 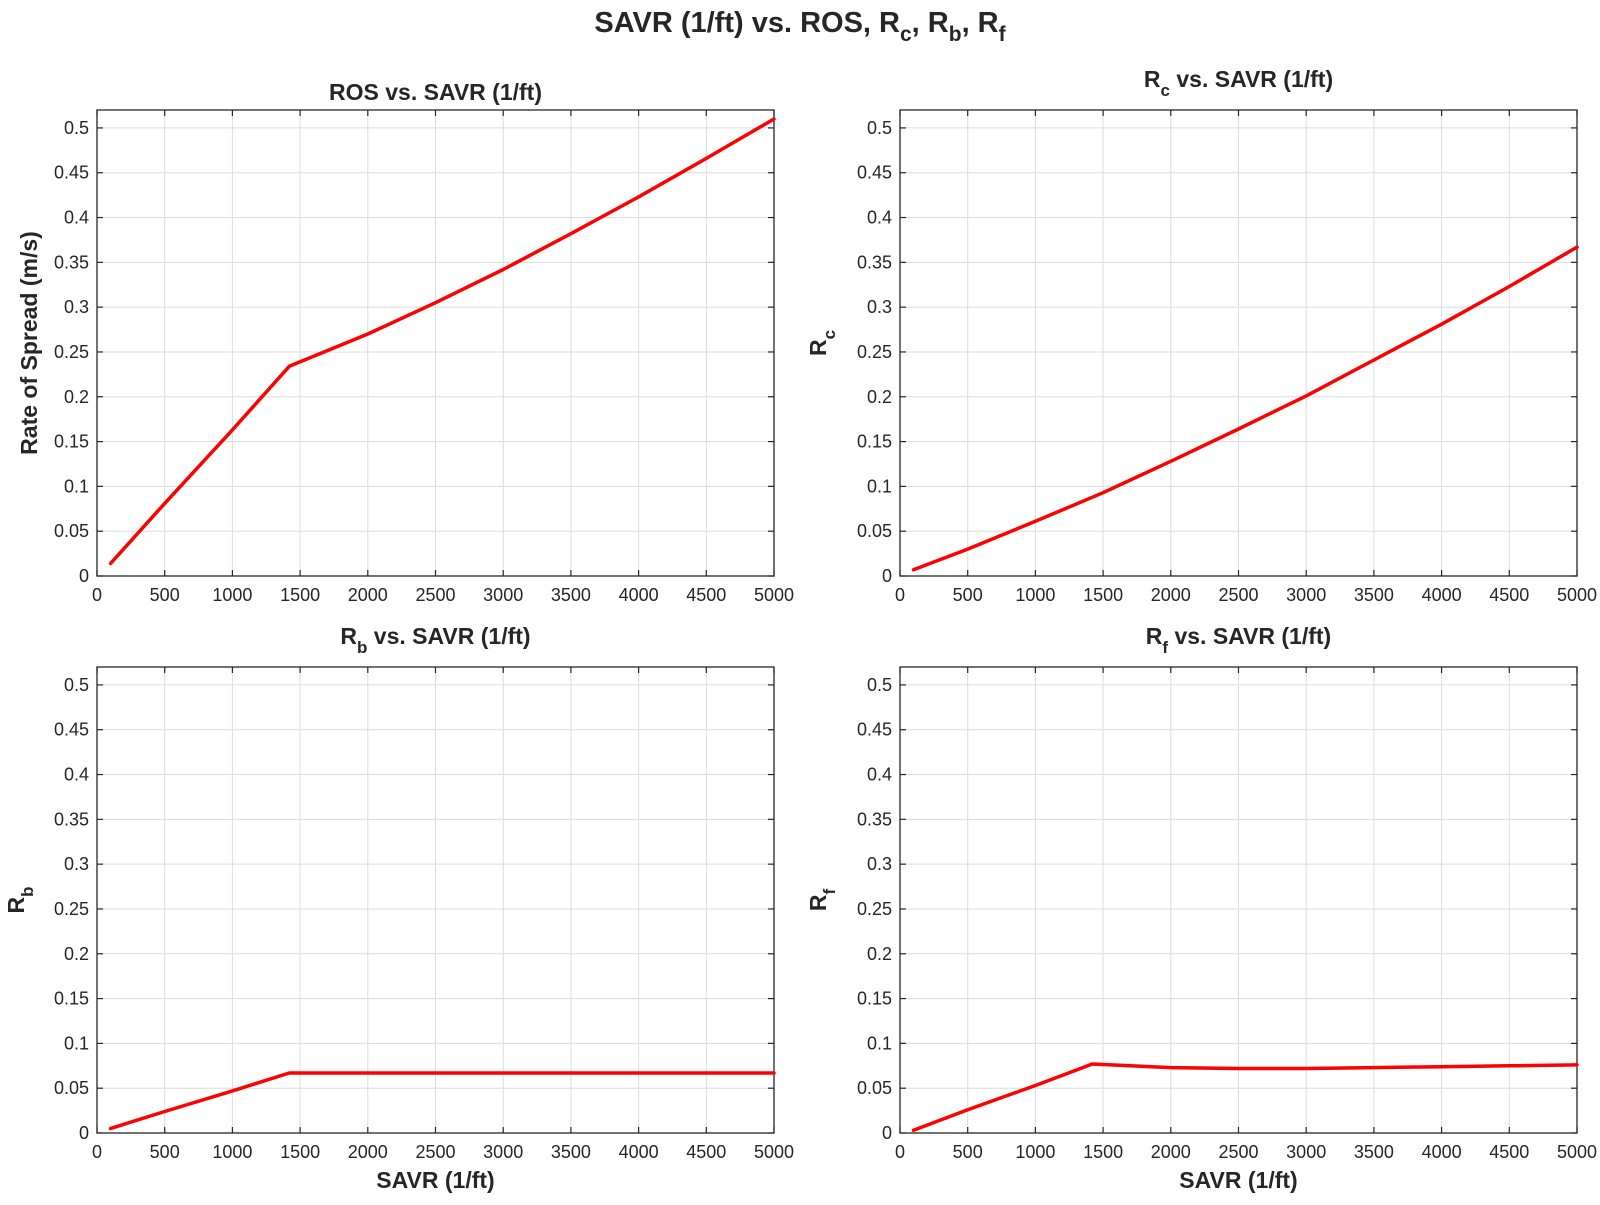 What do you see at coordinates (29, 343) in the screenshot?
I see `y-axis-label: Rate of Spread (m/s)` at bounding box center [29, 343].